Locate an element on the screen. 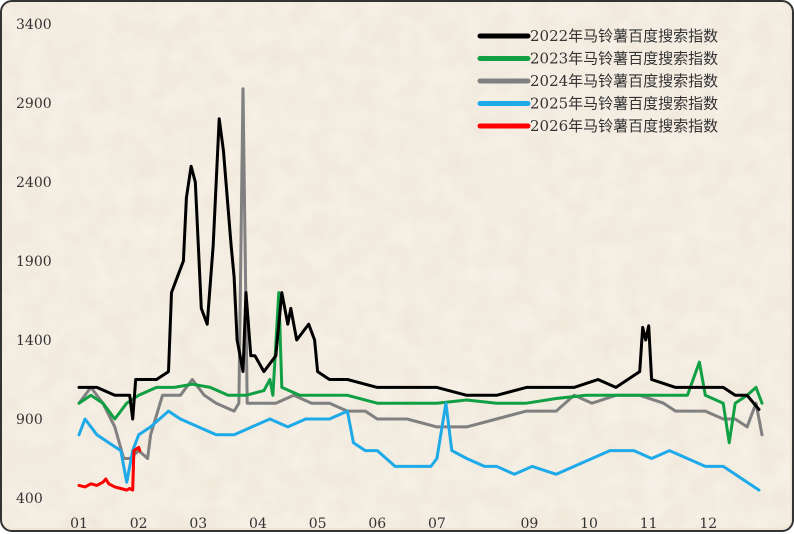 Image resolution: width=794 pixels, height=534 pixels. x-tick-label: 12 is located at coordinates (708, 524).